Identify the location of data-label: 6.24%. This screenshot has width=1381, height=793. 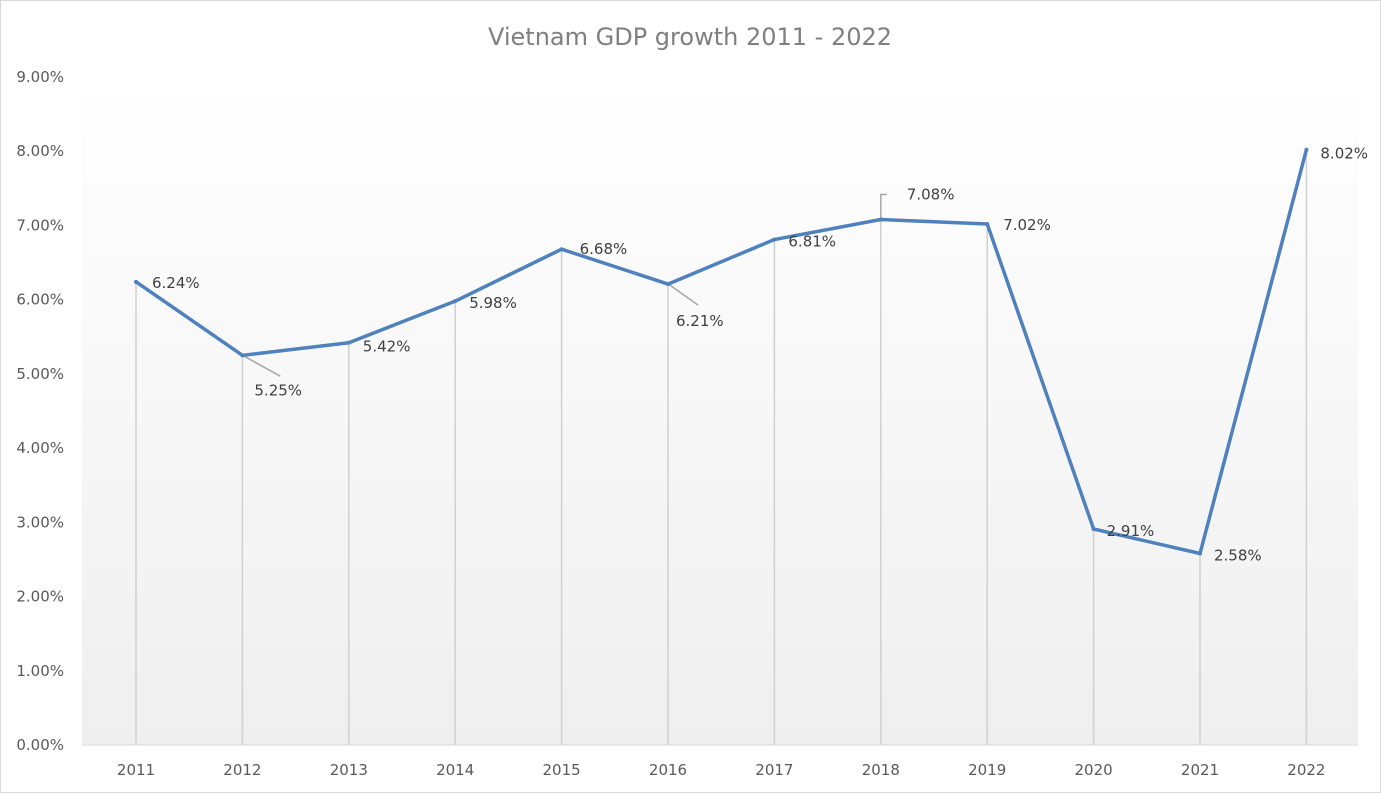
(176, 283).